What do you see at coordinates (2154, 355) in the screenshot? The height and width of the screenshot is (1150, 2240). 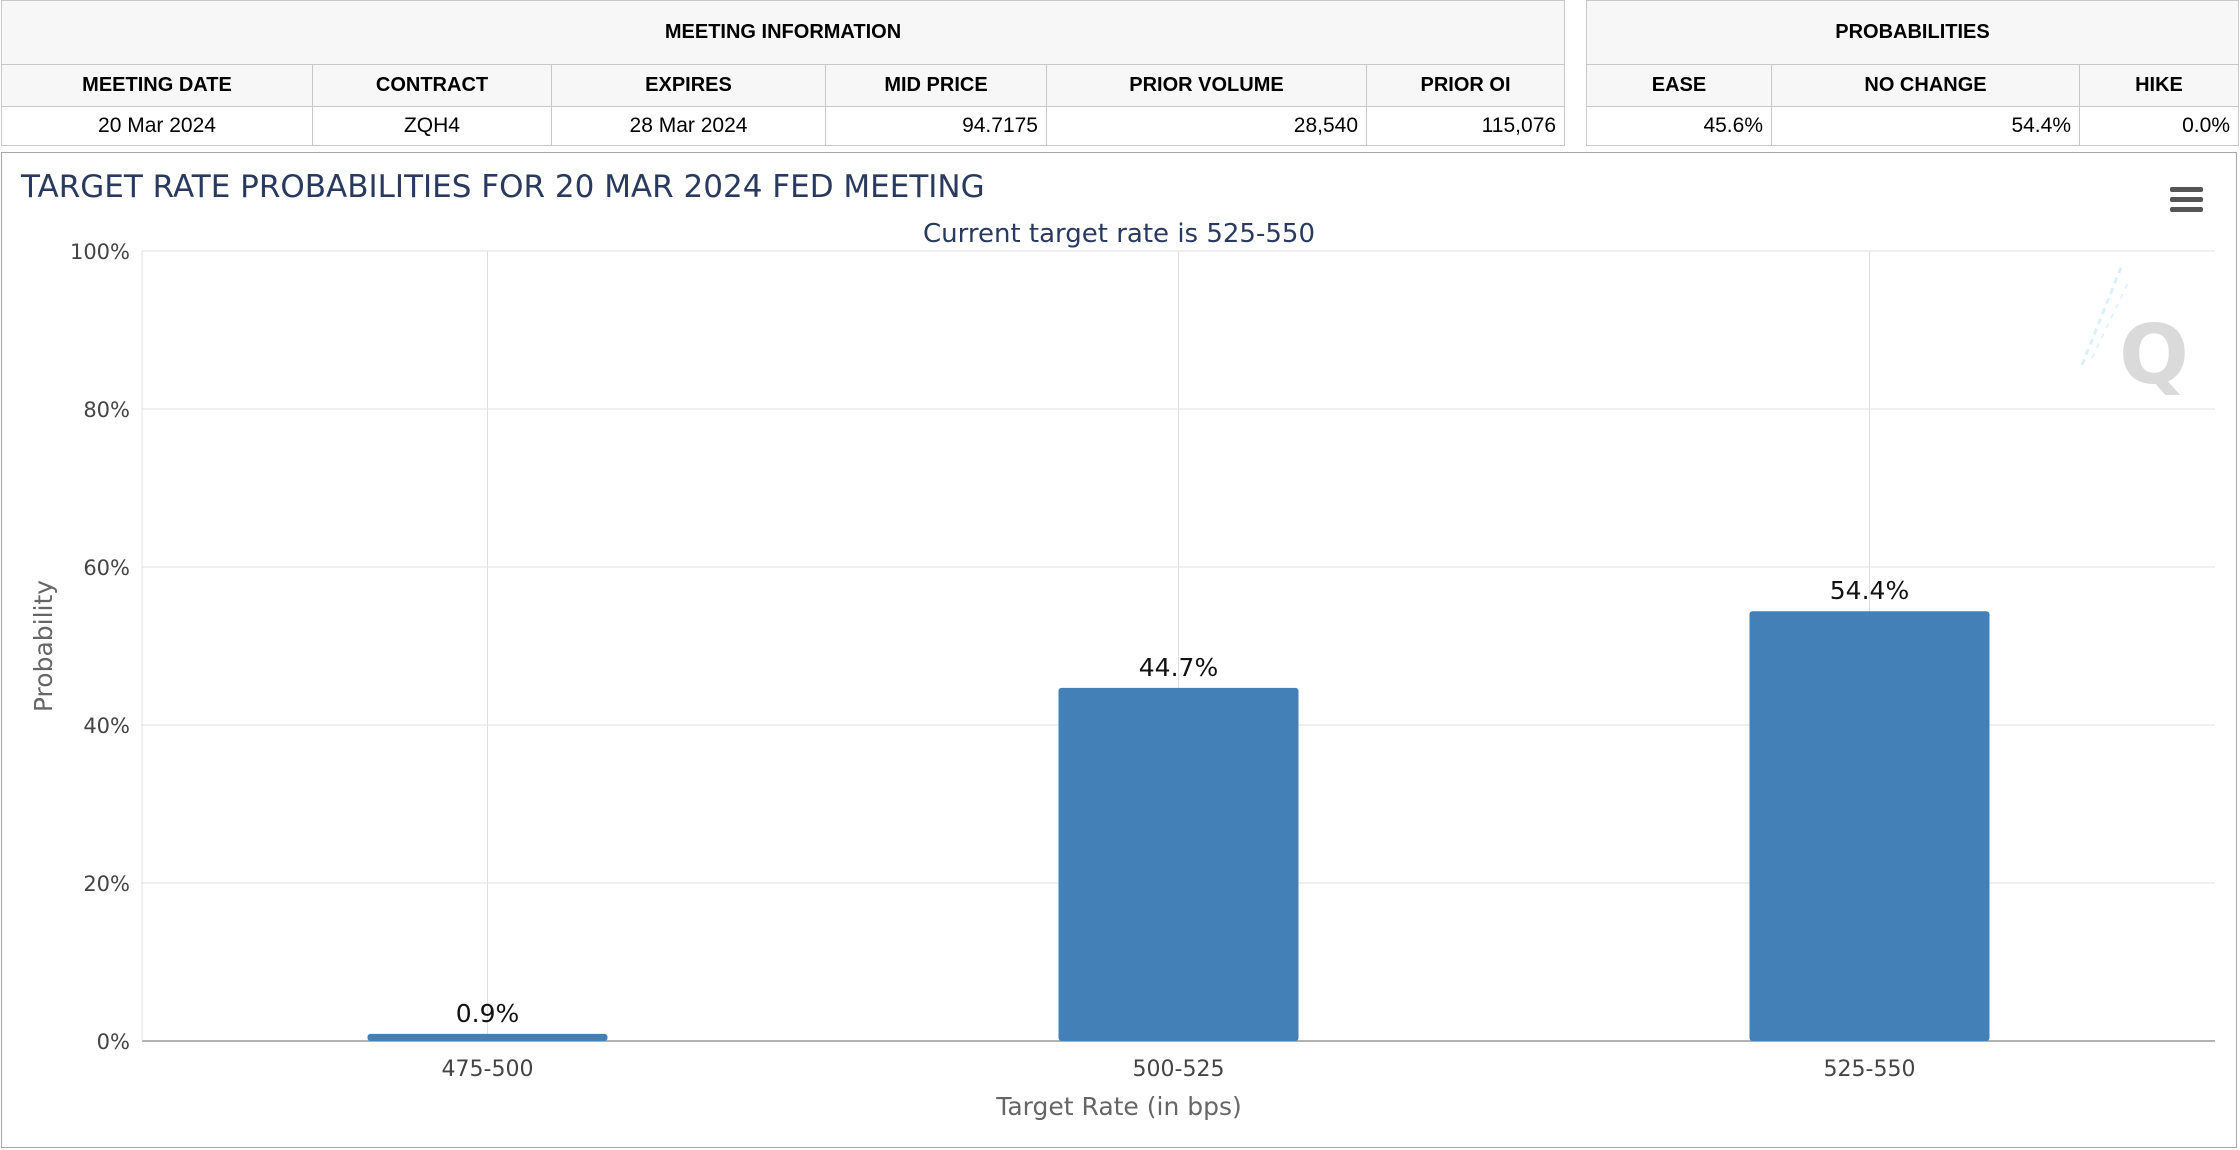 I see `svg-text: Q` at bounding box center [2154, 355].